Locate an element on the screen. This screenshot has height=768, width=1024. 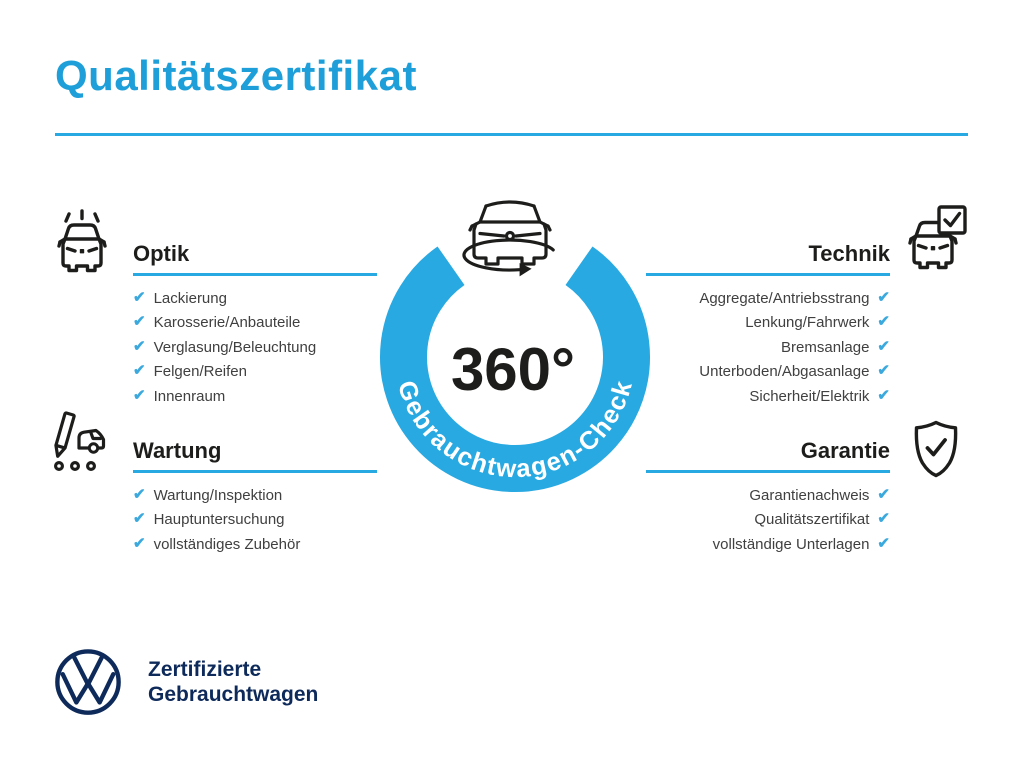
service-checklist-icon is located at coordinates (78, 440).